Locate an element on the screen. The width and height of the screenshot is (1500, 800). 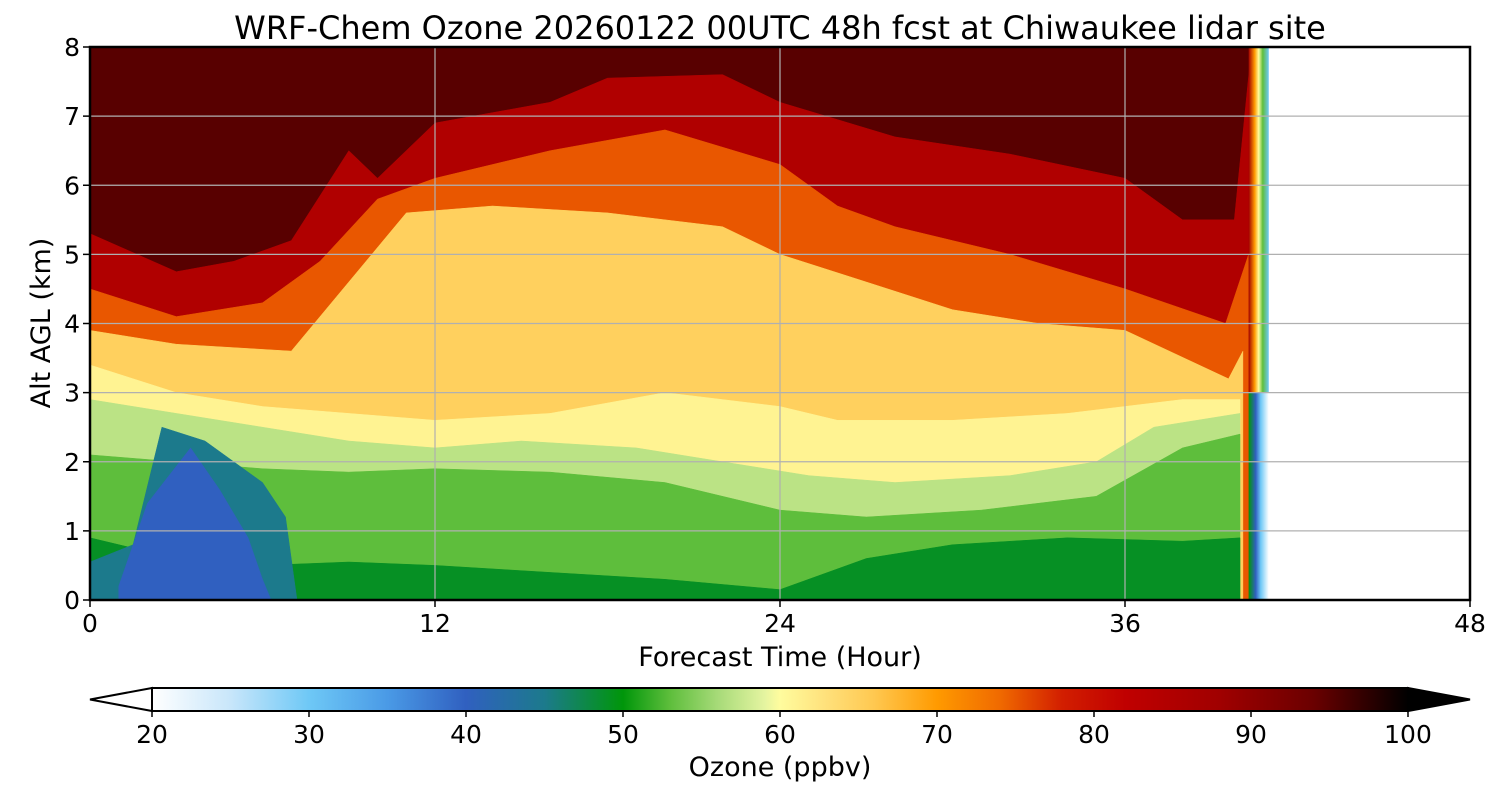
colorbar-ticks: 20 30 40 50 60 70 80 90 100 is located at coordinates (784, 730).